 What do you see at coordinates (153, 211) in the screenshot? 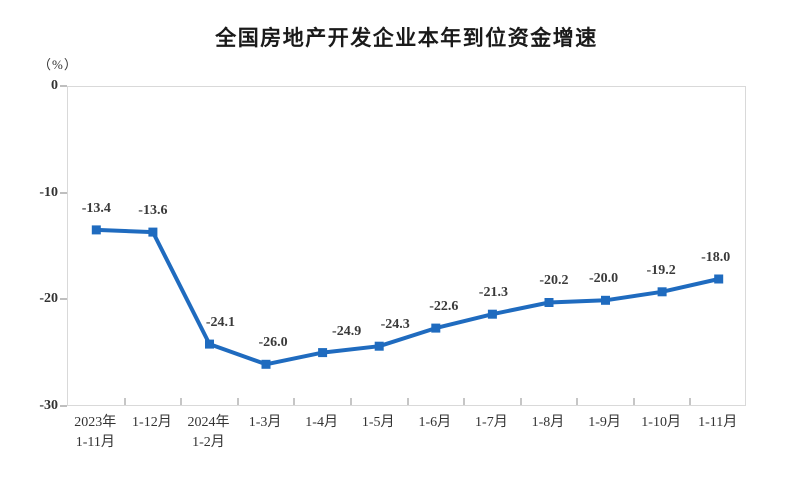
I see `data-label: -13.6` at bounding box center [153, 211].